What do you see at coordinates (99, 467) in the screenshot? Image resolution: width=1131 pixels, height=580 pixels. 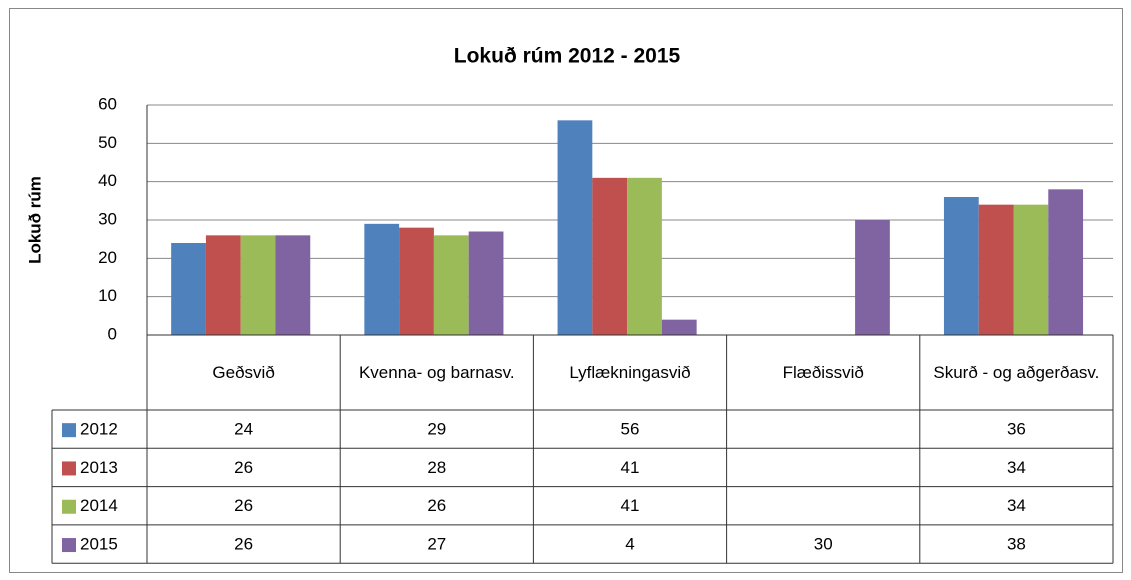 I see `legend-label: 2013` at bounding box center [99, 467].